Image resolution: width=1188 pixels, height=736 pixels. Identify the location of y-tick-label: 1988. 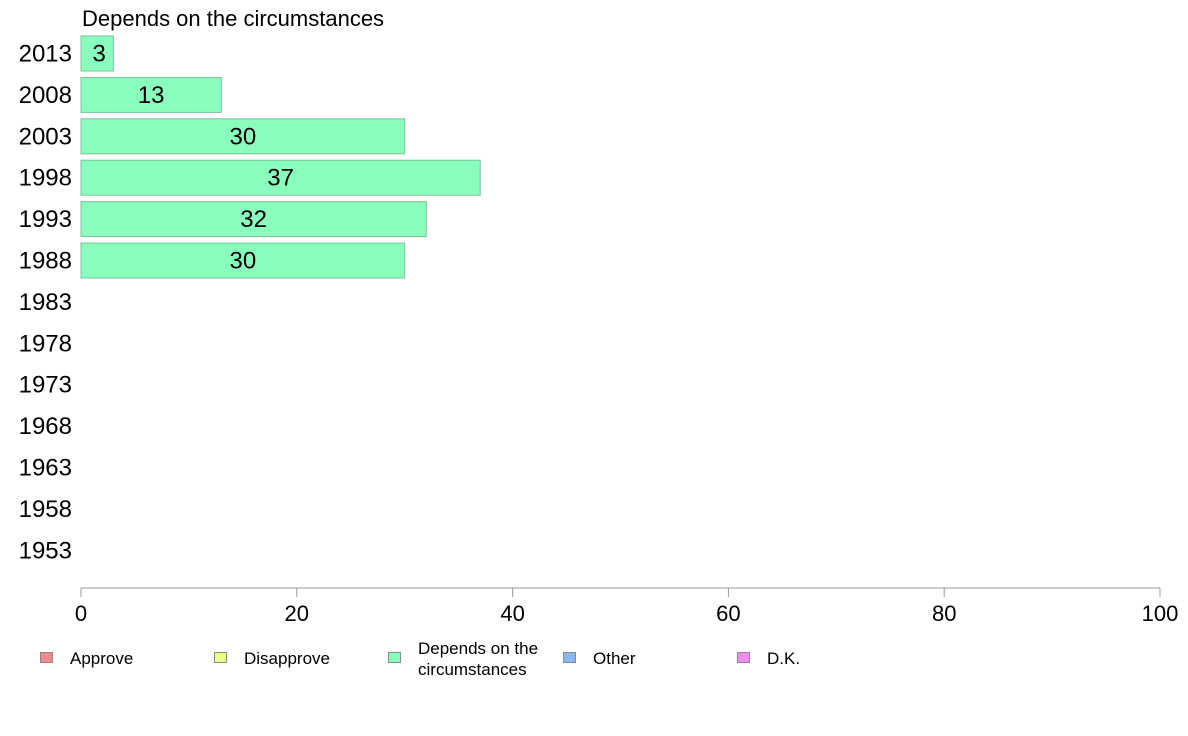
(45, 261).